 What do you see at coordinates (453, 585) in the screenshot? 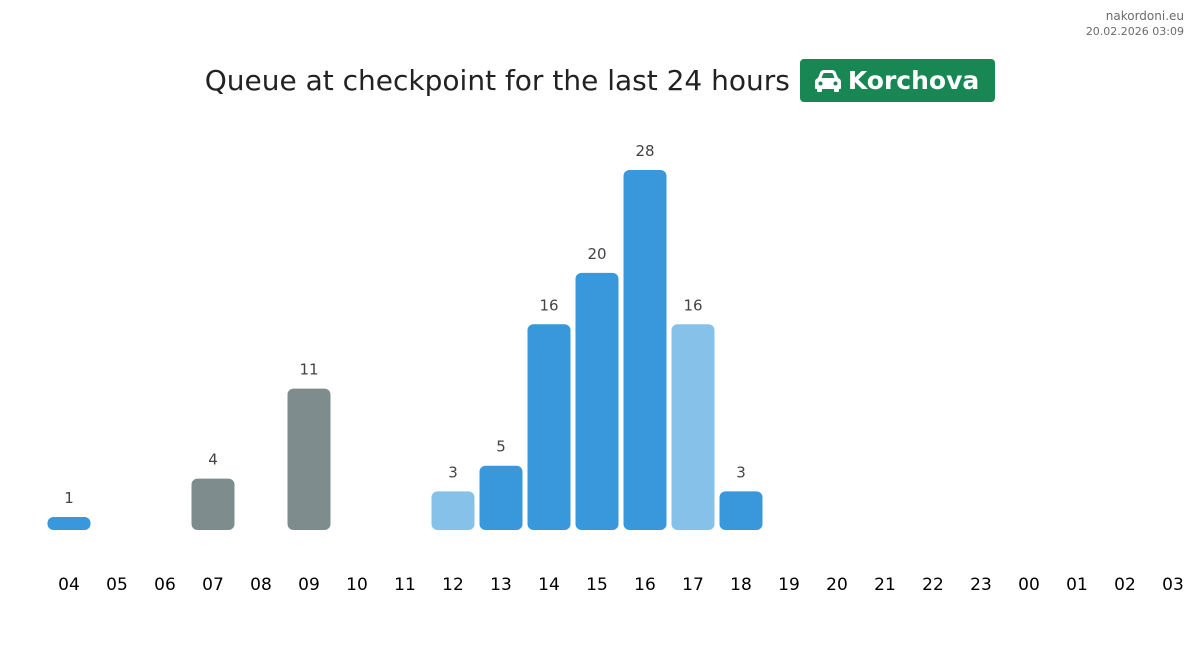
I see `x-tick-label: 12` at bounding box center [453, 585].